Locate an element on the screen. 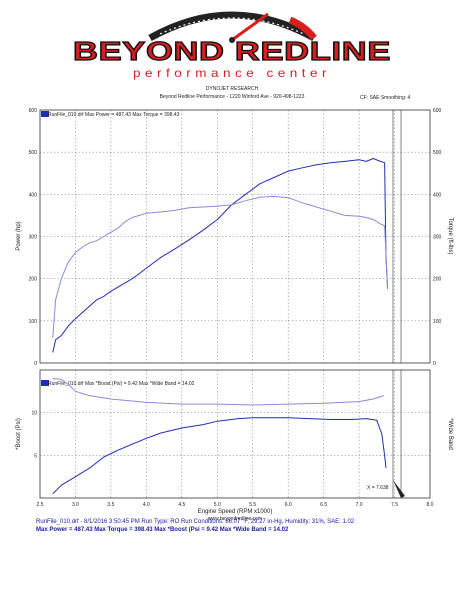 This screenshot has width=464, height=600. wideband-axis-label: *Wide Band is located at coordinates (450, 434).